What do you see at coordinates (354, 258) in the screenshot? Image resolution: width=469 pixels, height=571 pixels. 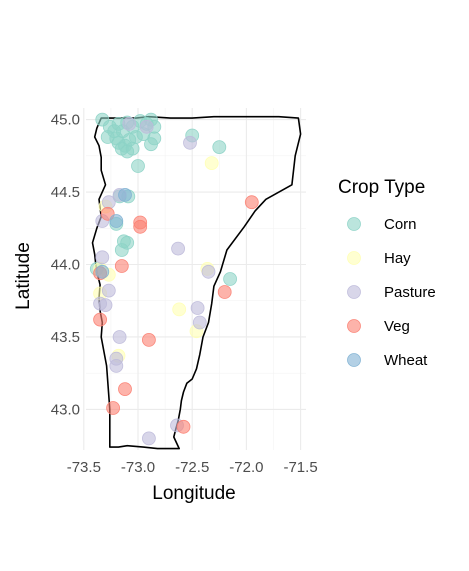 I see `legend-key-hay` at bounding box center [354, 258].